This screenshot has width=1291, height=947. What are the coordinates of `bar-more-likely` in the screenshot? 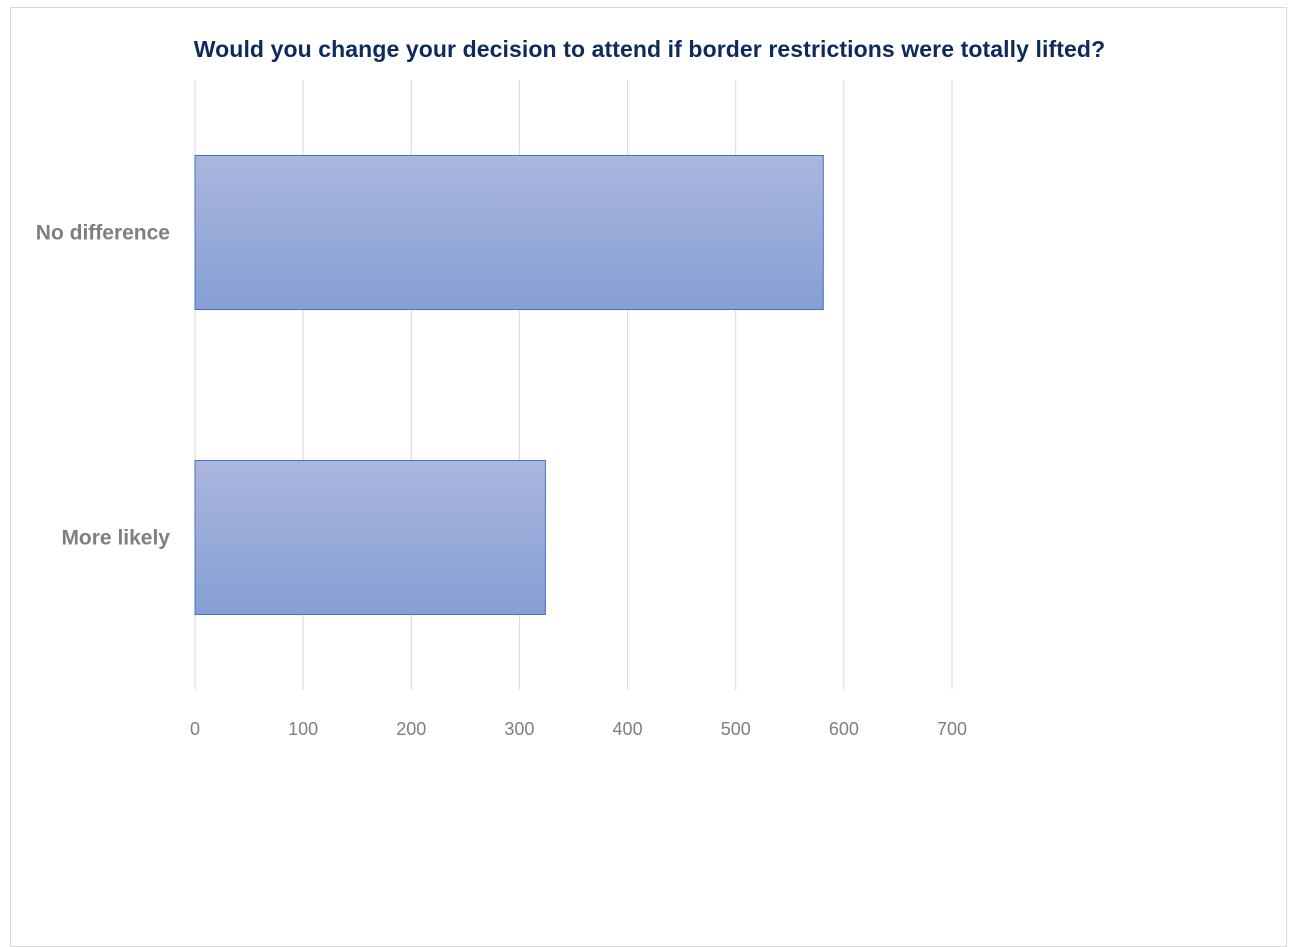 It's located at (370, 537).